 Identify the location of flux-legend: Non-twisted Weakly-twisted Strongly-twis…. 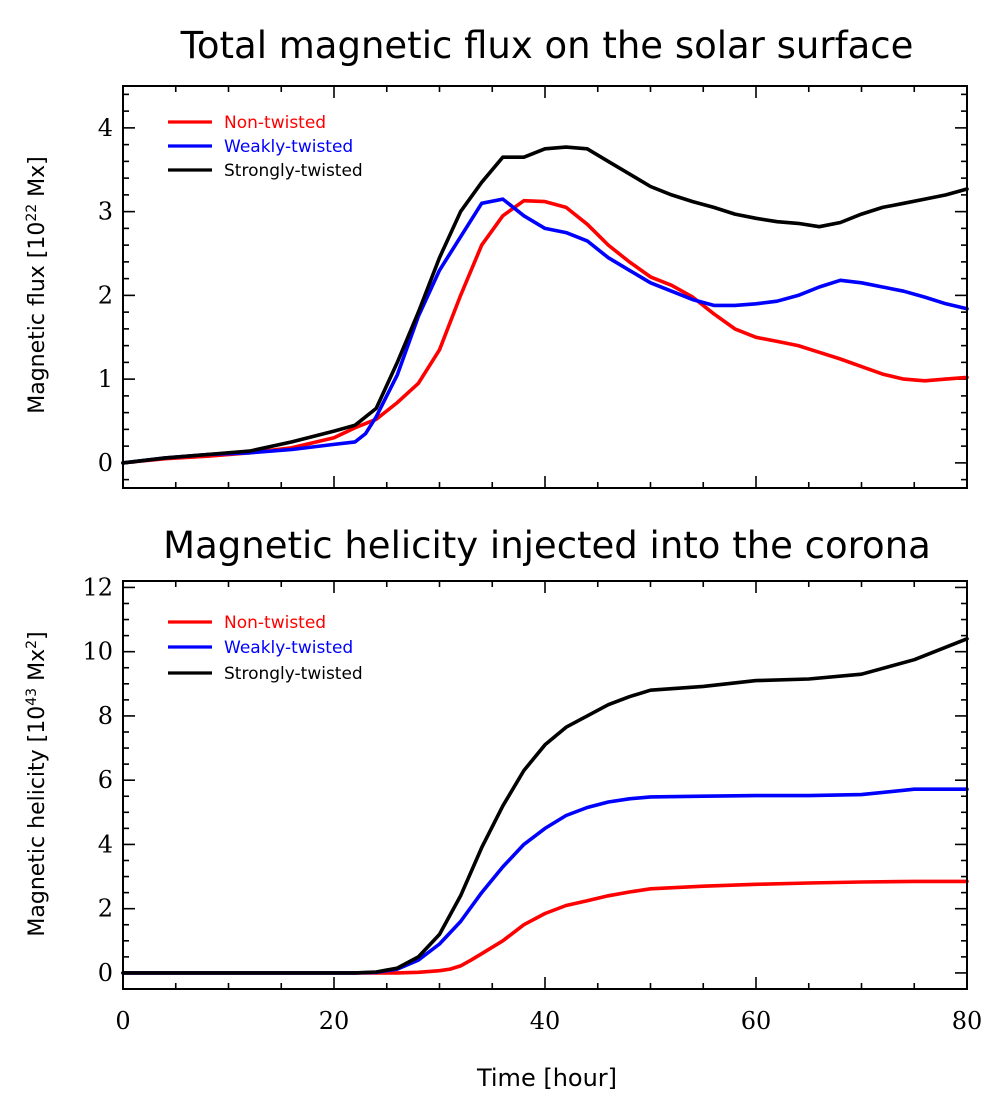
(265, 147).